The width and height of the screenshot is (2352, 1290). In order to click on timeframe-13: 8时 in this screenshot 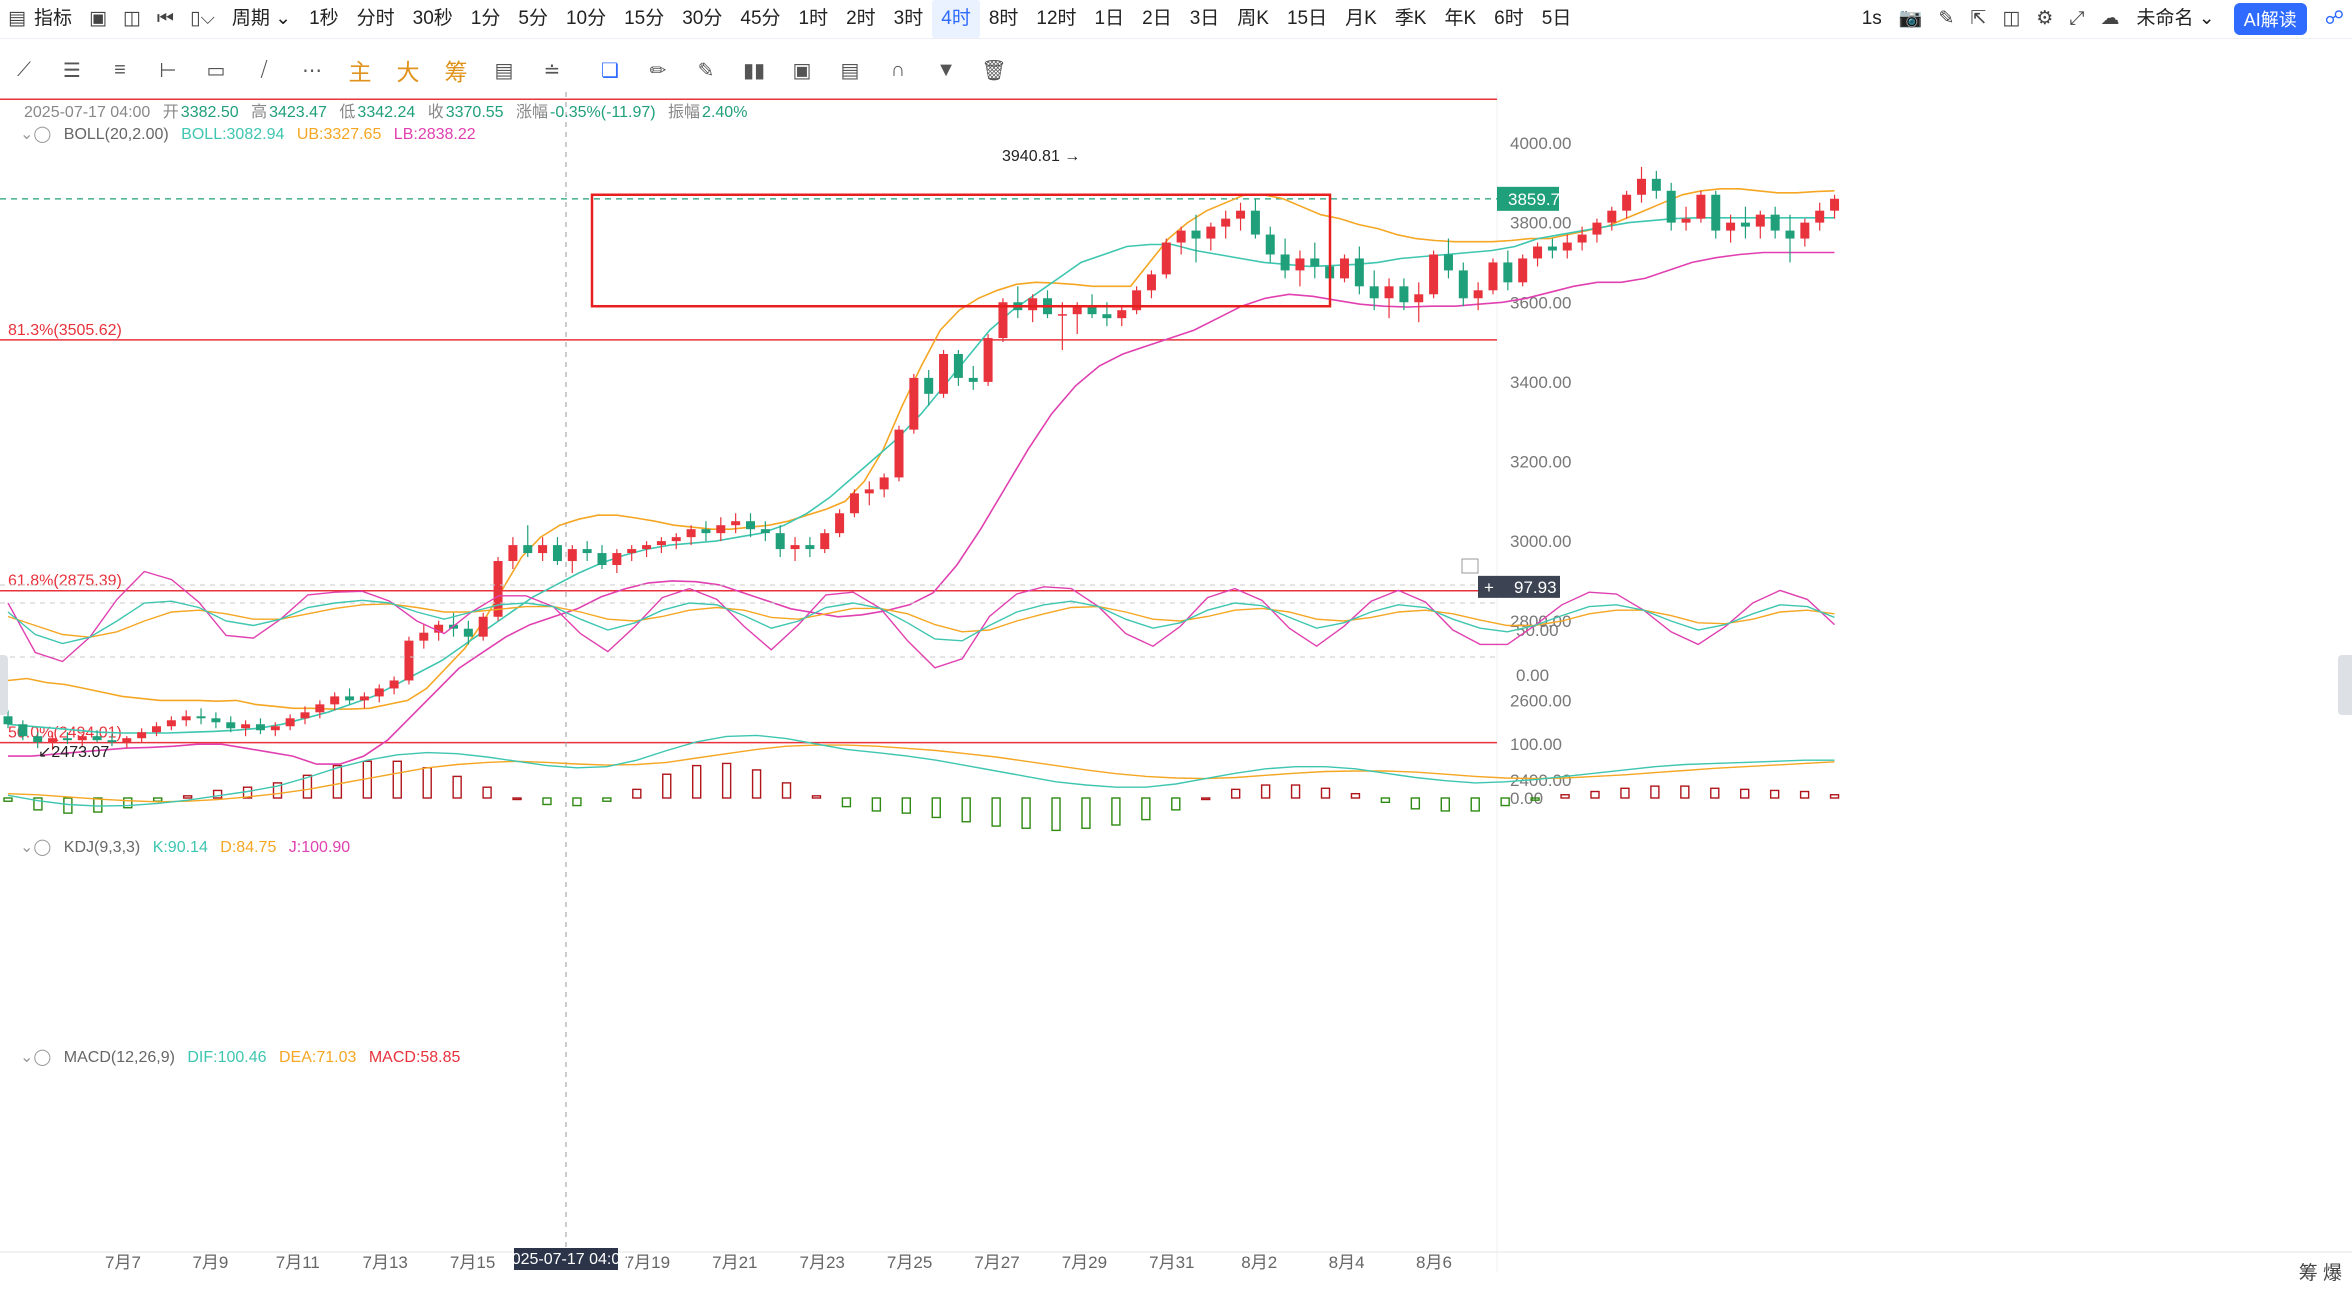, I will do `click(1003, 18)`.